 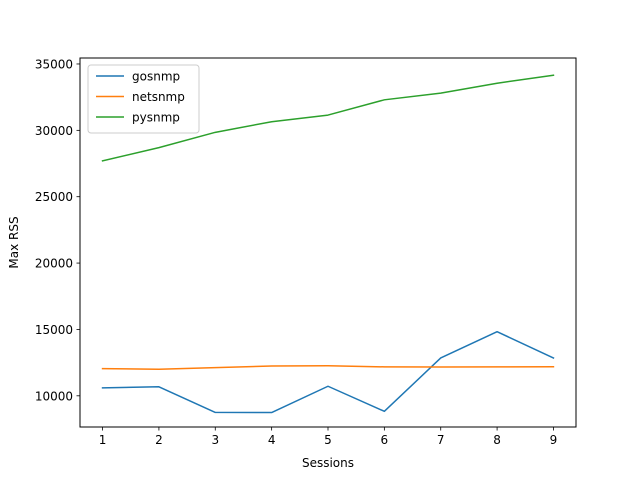 I want to click on legend-box, so click(x=143, y=99).